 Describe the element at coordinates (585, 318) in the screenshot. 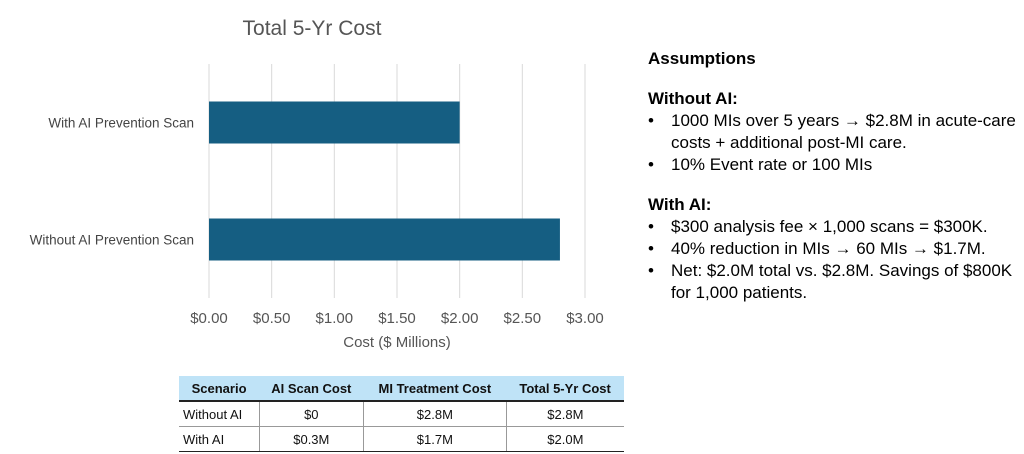

I see `x-tick-label: $3.00` at that location.